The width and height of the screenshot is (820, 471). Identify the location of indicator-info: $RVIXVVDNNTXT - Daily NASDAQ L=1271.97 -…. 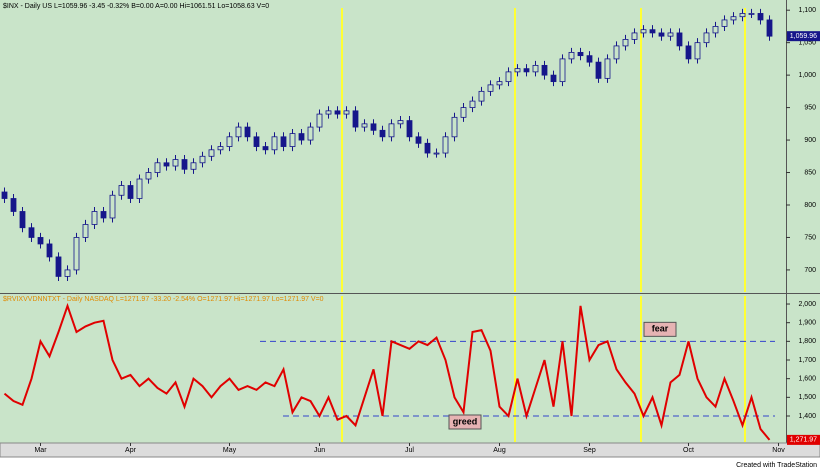
(163, 299).